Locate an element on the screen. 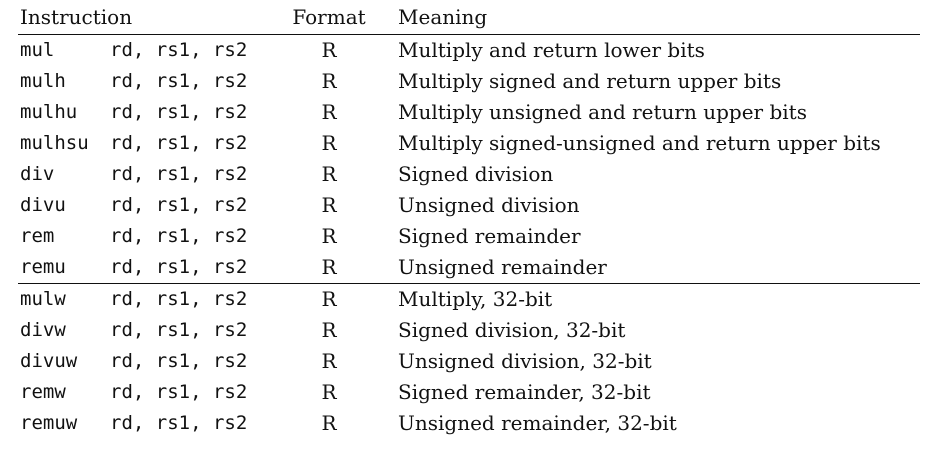 The height and width of the screenshot is (475, 939). table-row: rem rd, rs1, rs2 R Signed remainder is located at coordinates (469, 236).